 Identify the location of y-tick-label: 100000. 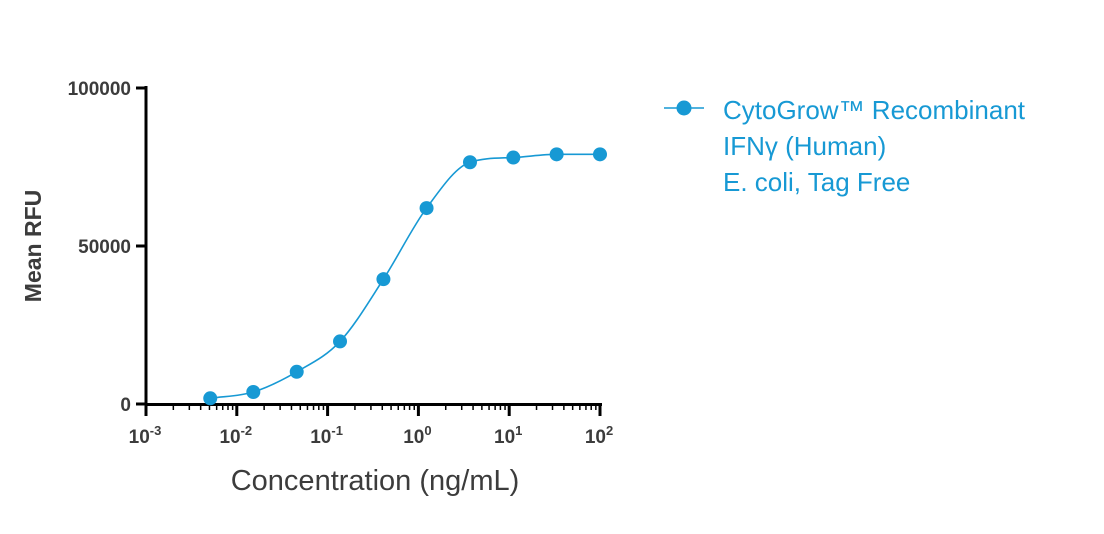
(99, 89).